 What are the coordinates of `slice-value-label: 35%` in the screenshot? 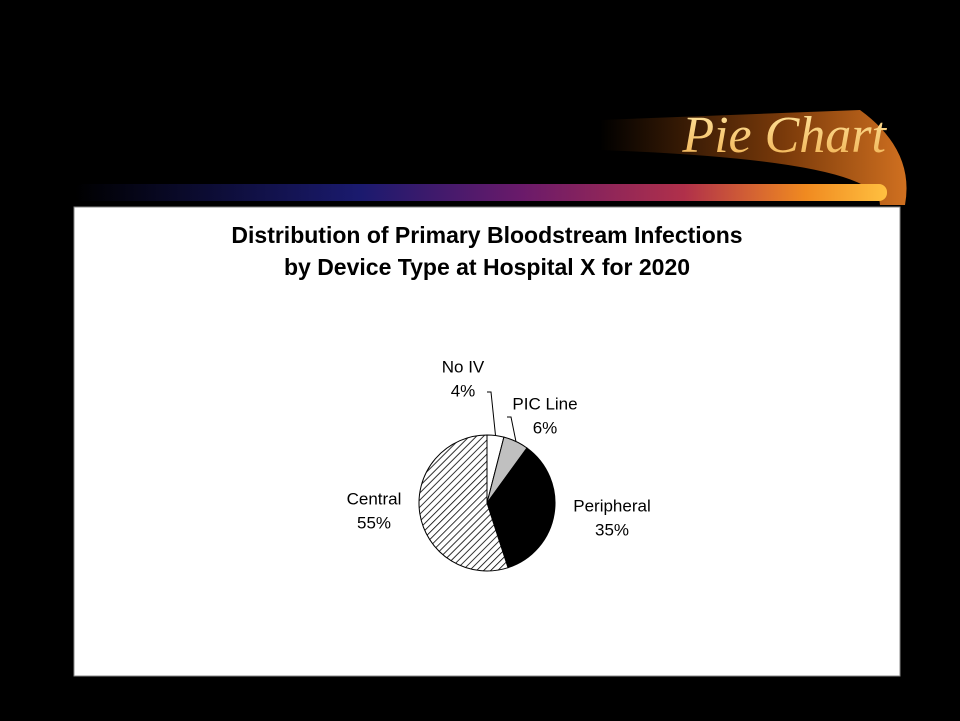 It's located at (612, 529).